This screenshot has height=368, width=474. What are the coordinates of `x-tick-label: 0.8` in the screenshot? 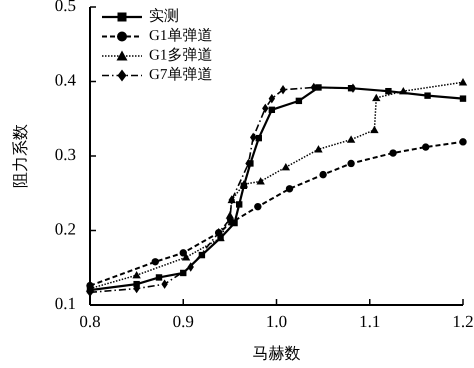 It's located at (90, 321).